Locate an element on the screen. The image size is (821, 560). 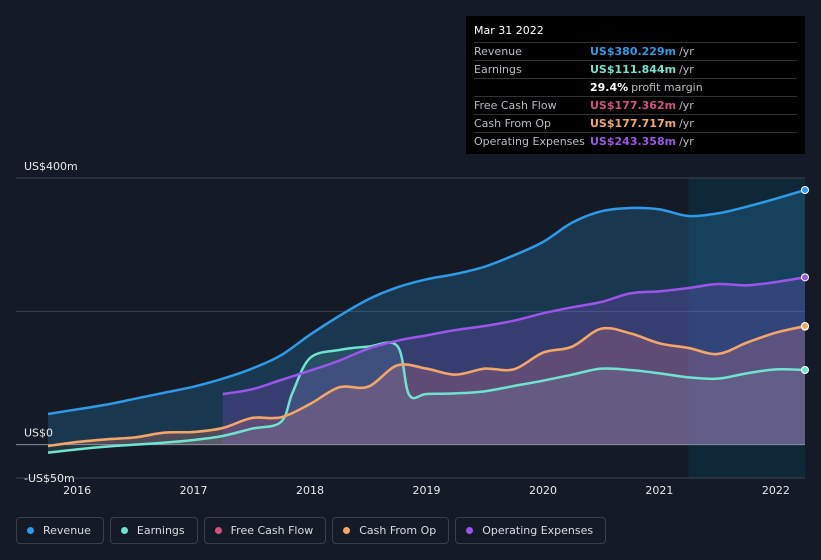
tooltip-row-value: 29.4% is located at coordinates (609, 87).